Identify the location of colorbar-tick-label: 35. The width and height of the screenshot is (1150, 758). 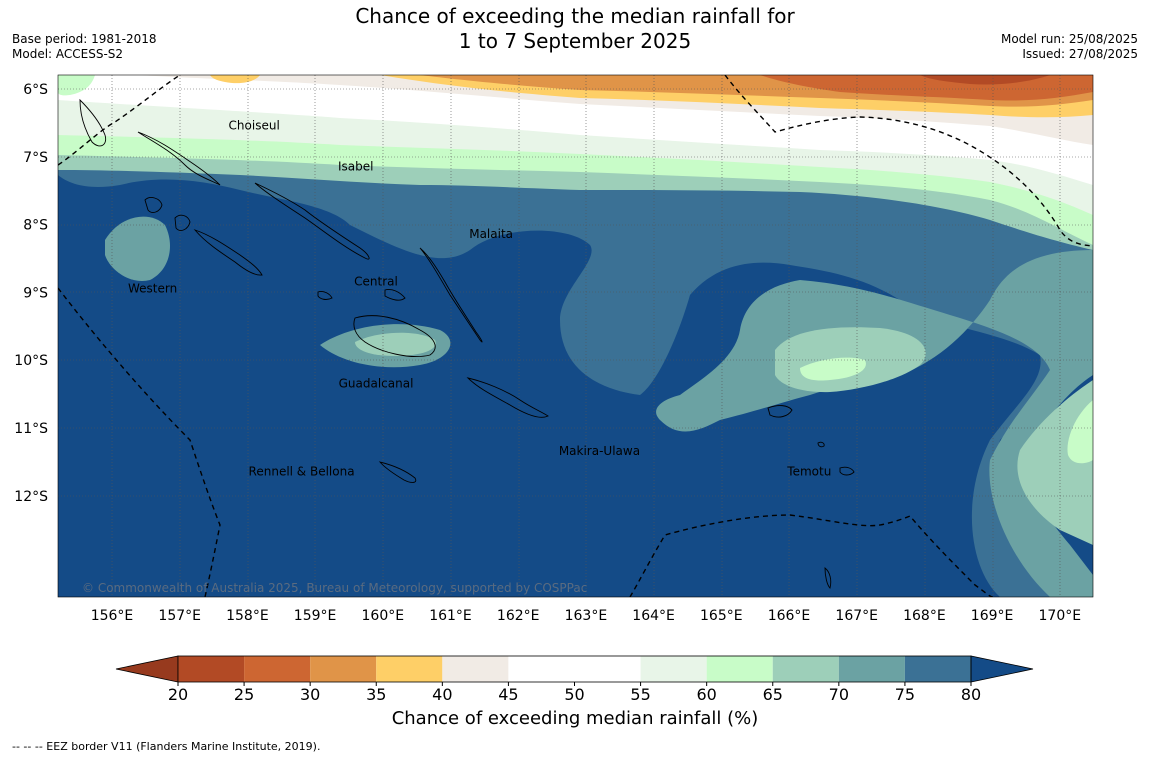
(376, 694).